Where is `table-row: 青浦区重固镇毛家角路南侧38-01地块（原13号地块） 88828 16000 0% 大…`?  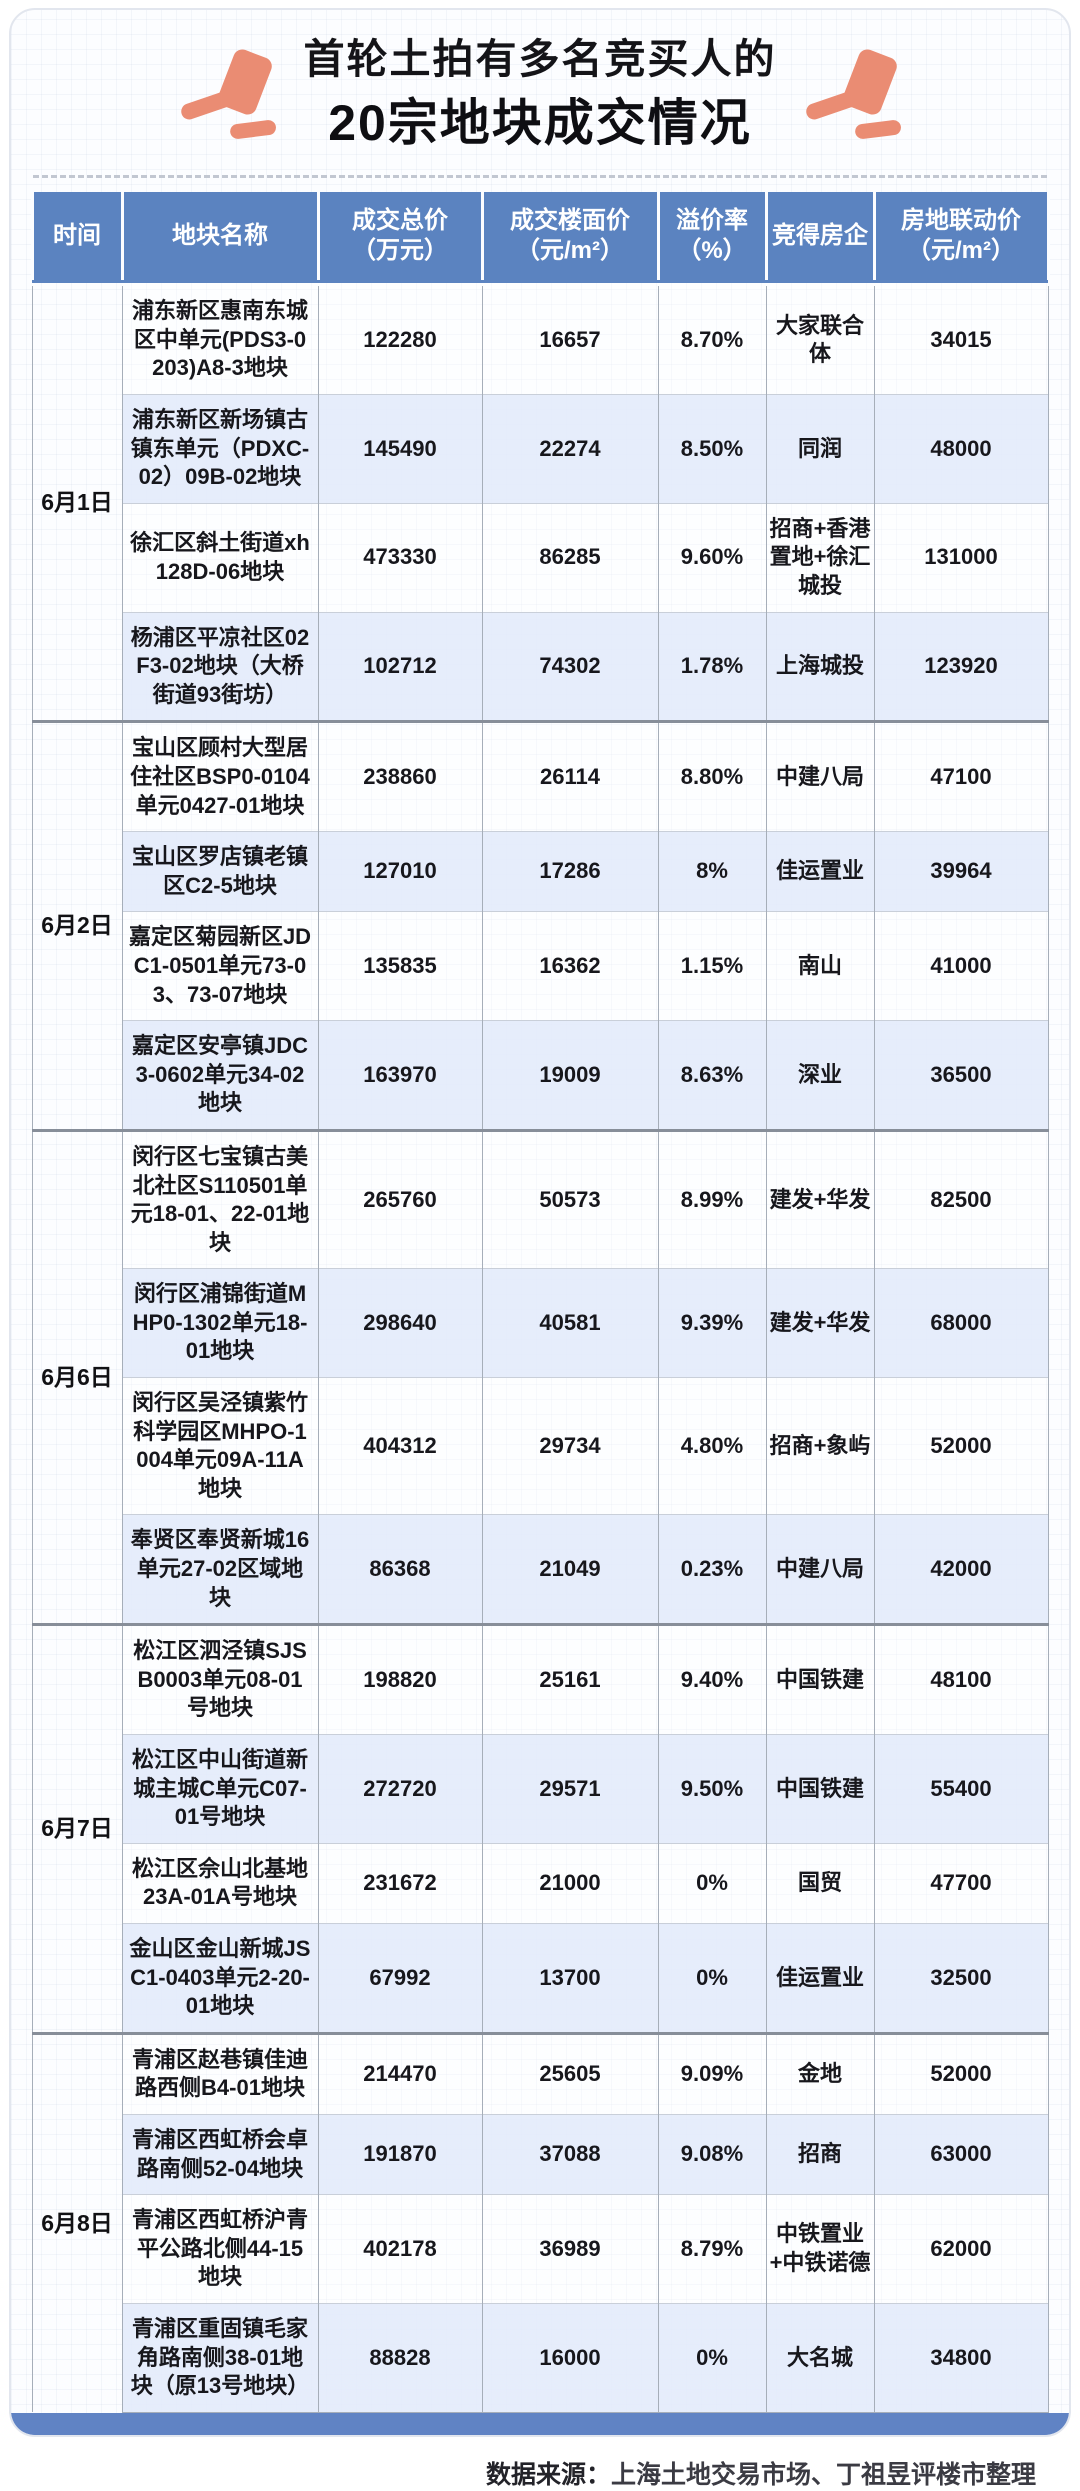
table-row: 青浦区重固镇毛家角路南侧38-01地块（原13号地块） 88828 16000 0% 大… is located at coordinates (540, 2357).